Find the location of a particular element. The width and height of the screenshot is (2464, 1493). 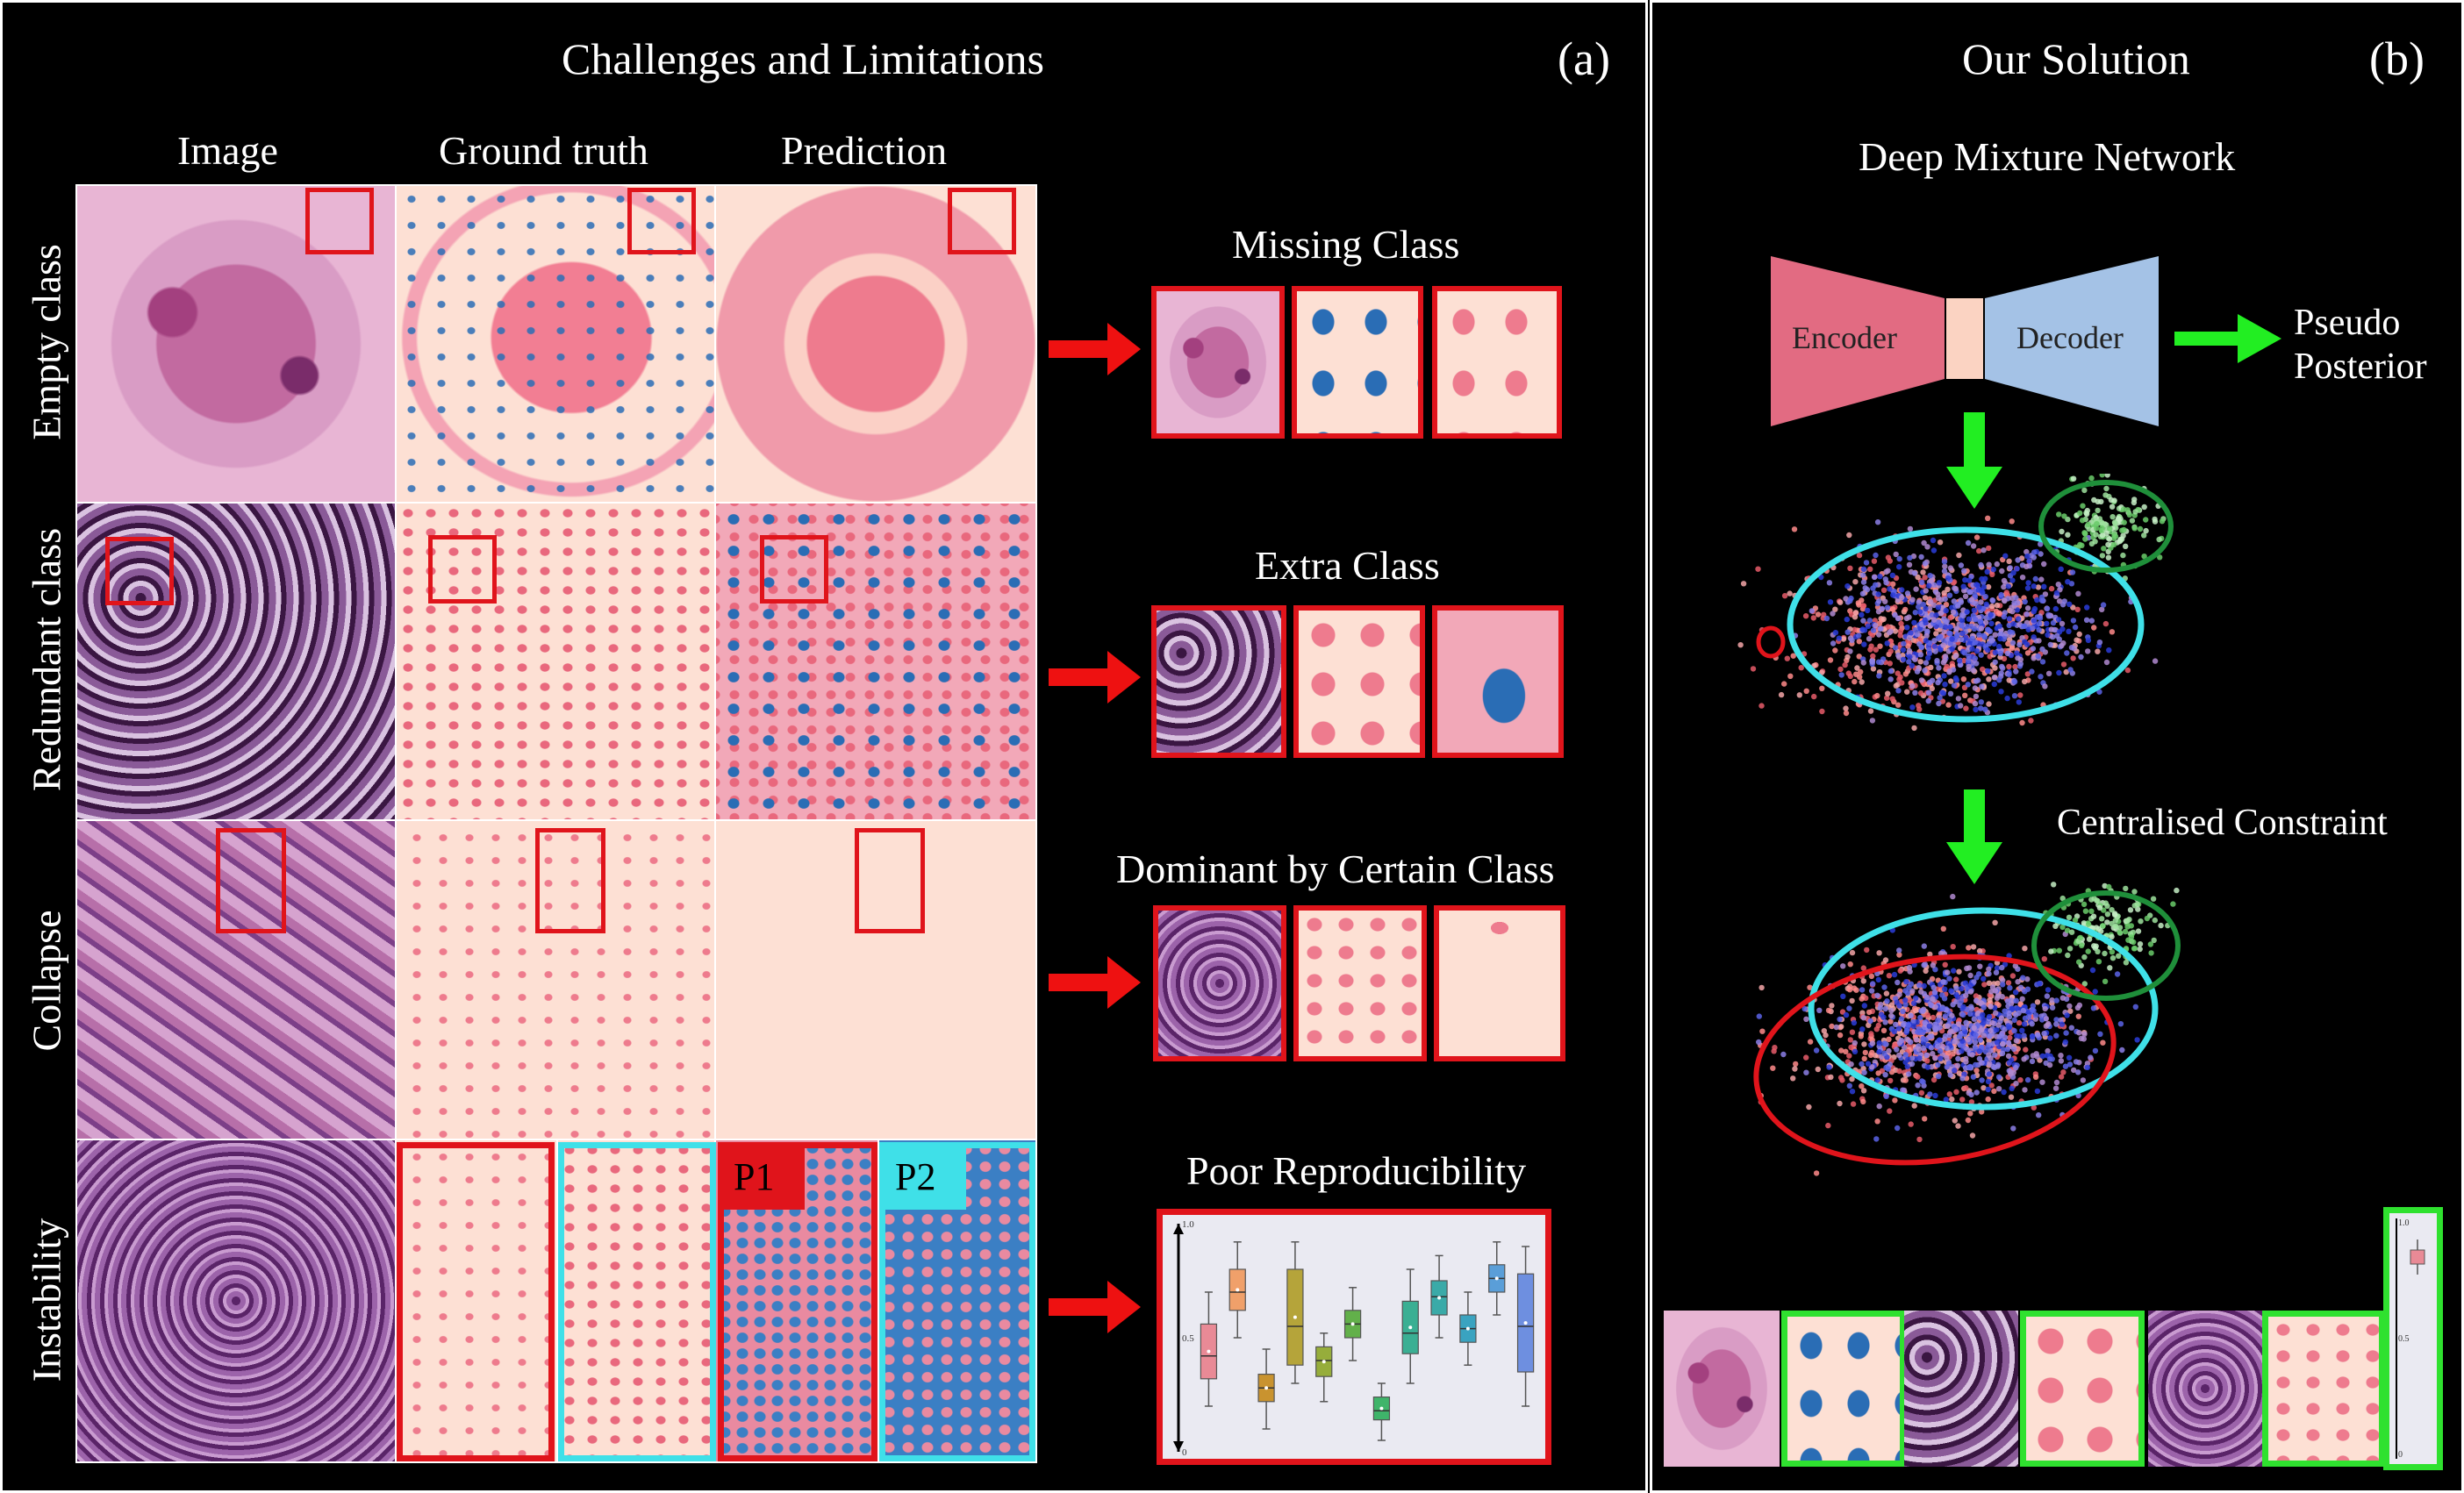

highlight-box-pred-p2 is located at coordinates (957, 1301).